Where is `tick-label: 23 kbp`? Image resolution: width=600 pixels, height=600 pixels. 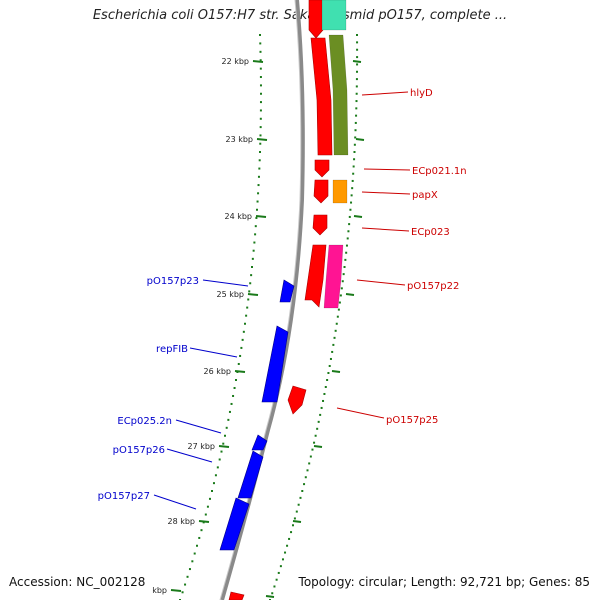 tick-label: 23 kbp is located at coordinates (239, 139).